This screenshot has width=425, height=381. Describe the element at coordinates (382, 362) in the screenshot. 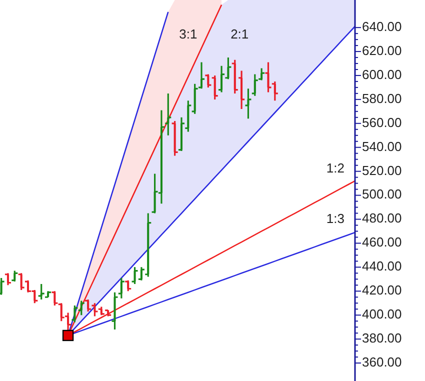

I see `y-tick-label: 360.00` at that location.